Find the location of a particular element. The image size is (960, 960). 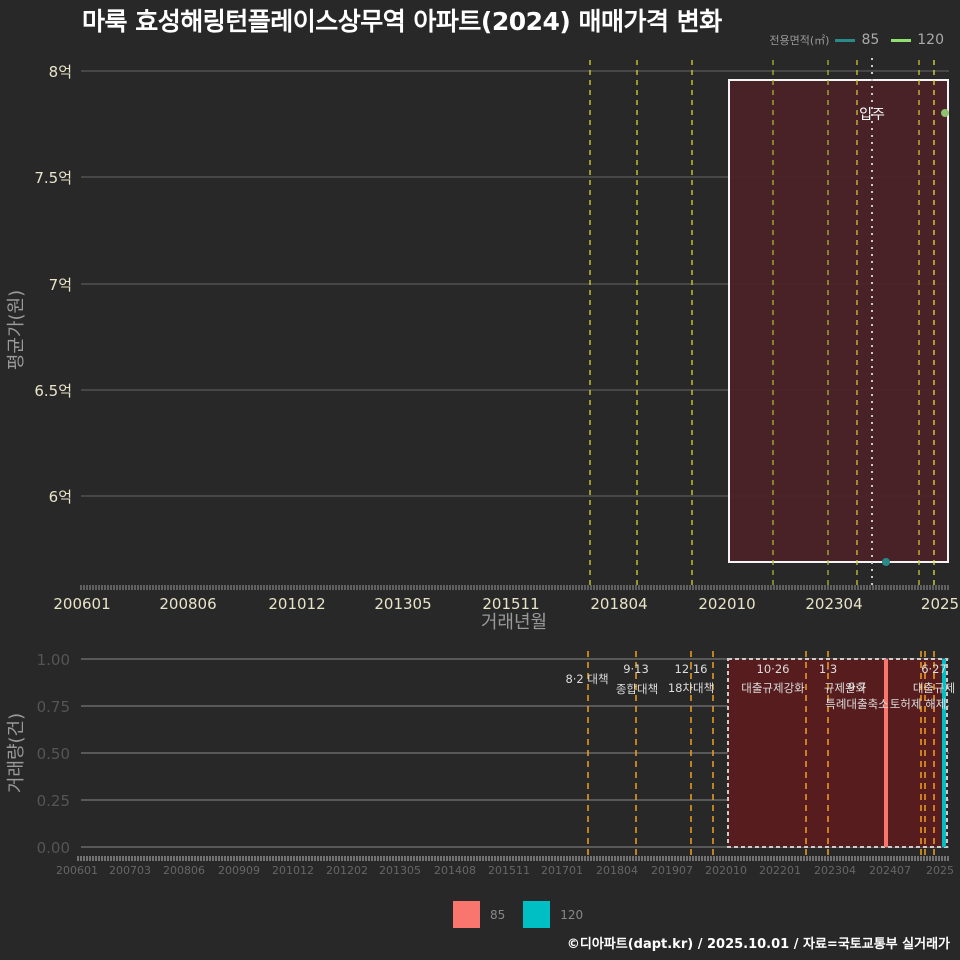

policy-annotation: 9·7 is located at coordinates (857, 687).